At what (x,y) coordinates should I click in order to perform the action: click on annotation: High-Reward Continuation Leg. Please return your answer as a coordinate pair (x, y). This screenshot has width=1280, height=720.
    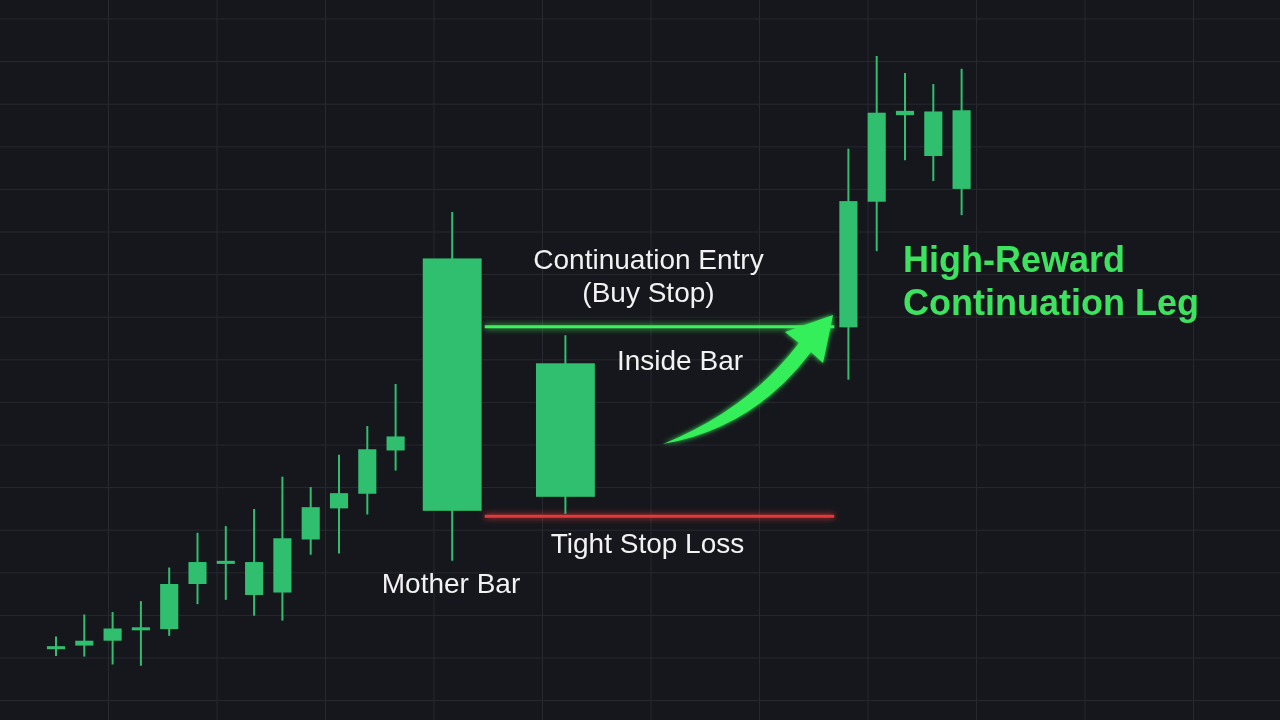
    Looking at the image, I should click on (1051, 281).